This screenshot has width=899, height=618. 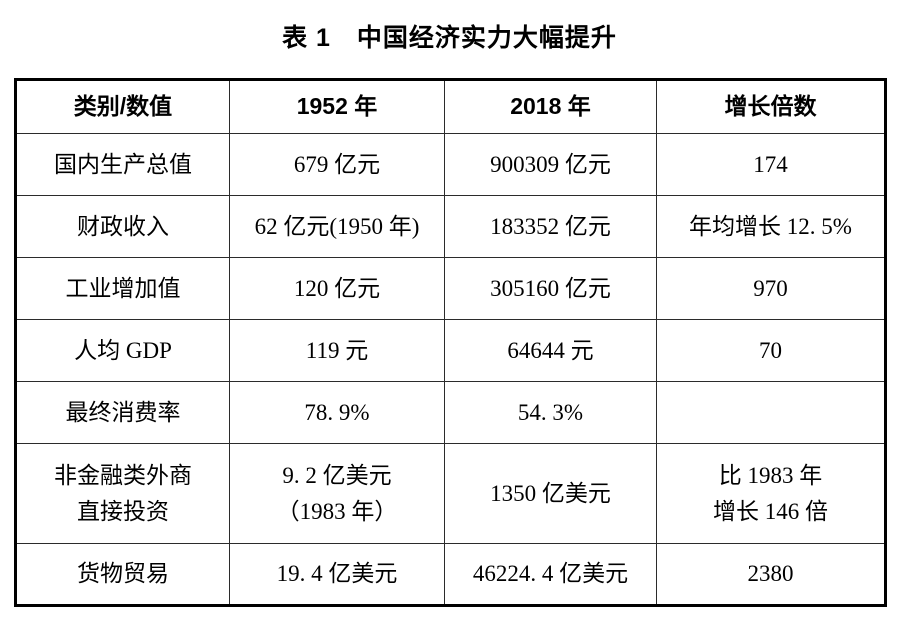 I want to click on table-header: 类别/数值 1952 年 2018 年增长倍数, so click(x=450, y=106).